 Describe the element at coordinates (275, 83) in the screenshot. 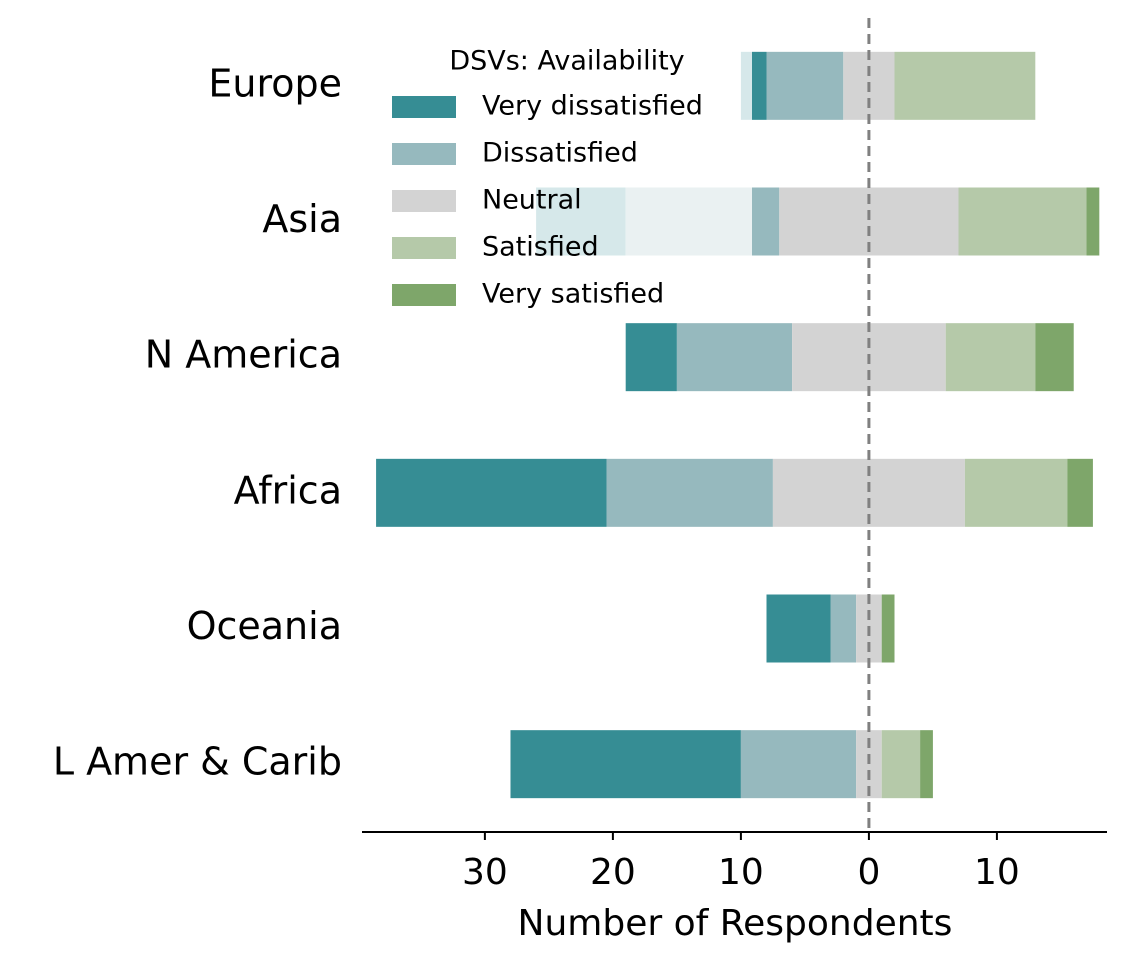

I see `y-tick-label: Europe` at that location.